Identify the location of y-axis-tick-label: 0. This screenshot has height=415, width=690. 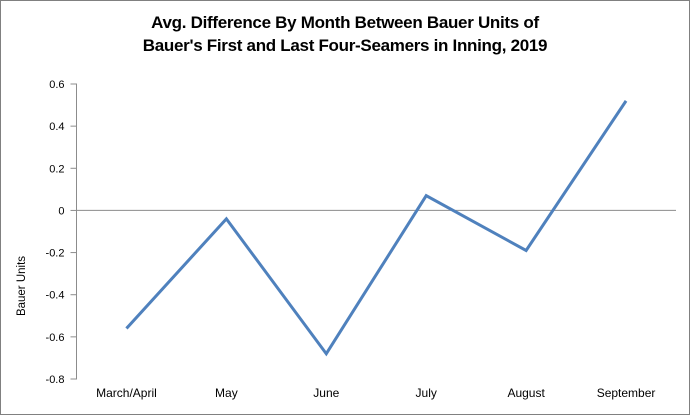
(61, 211).